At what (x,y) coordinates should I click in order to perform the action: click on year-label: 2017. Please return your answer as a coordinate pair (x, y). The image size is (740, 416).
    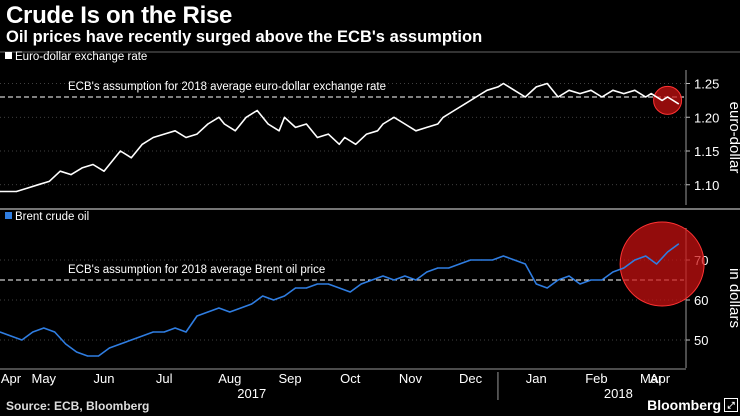
    Looking at the image, I should click on (251, 393).